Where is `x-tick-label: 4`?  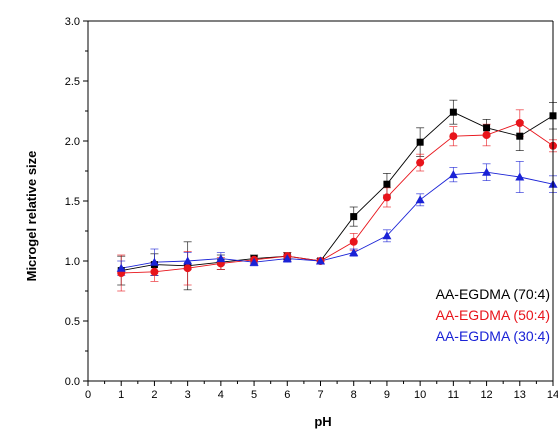
x-tick-label: 4 is located at coordinates (221, 395).